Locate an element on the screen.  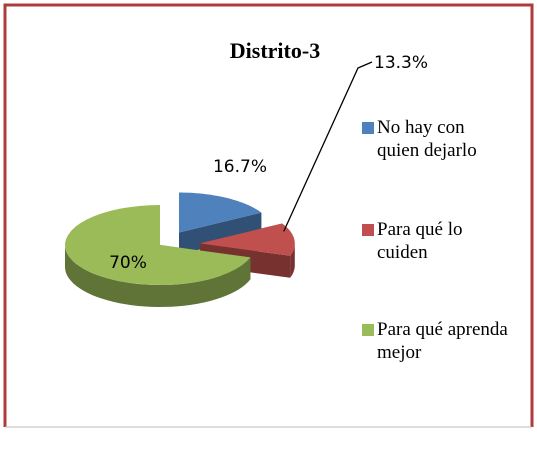
data-label: 13.3% is located at coordinates (401, 63).